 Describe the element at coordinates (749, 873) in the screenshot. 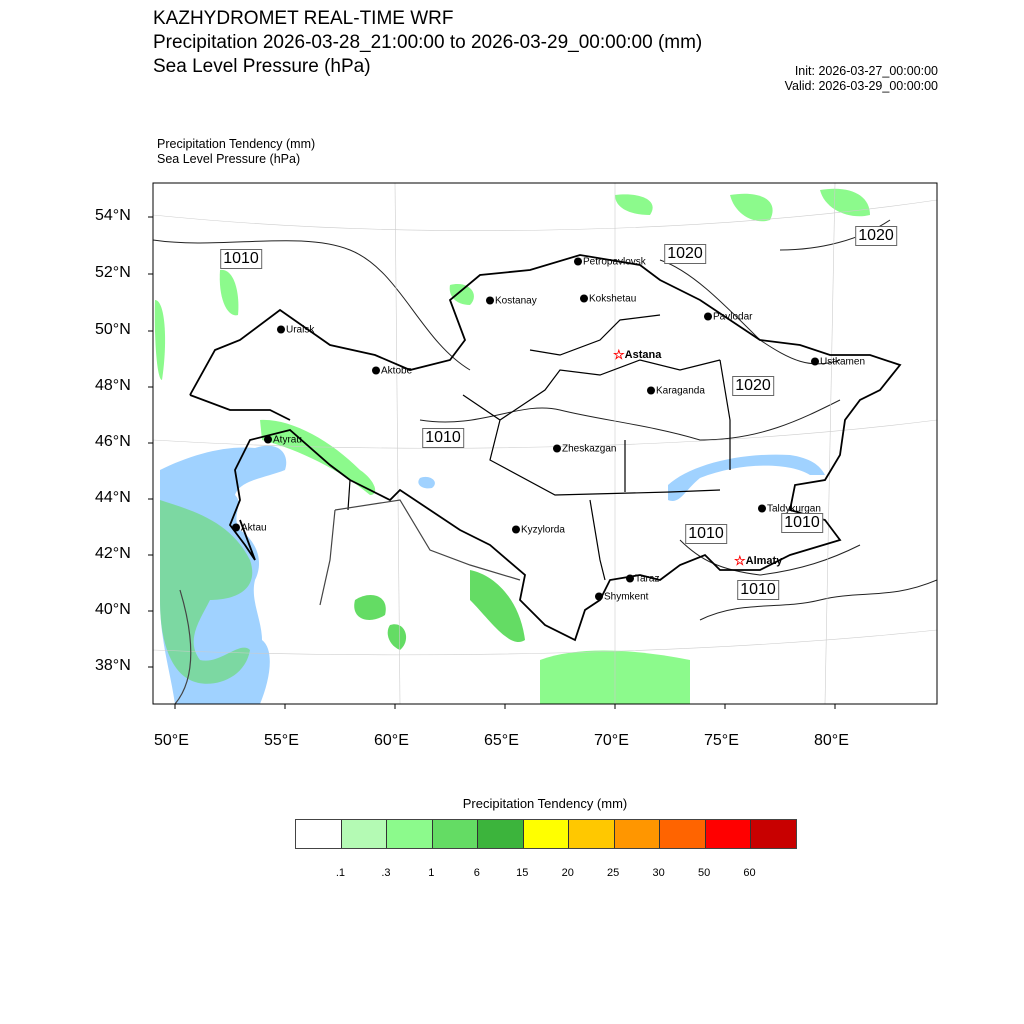

I see `colorbar-label: 60` at that location.